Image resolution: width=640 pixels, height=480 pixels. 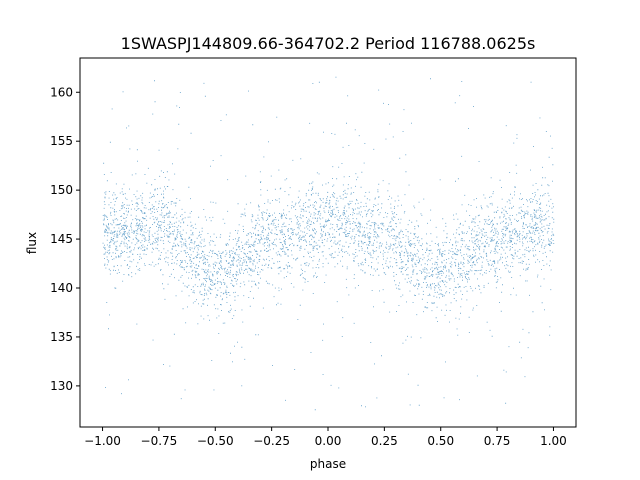 What do you see at coordinates (61, 386) in the screenshot?
I see `y-tick-label: 130` at bounding box center [61, 386].